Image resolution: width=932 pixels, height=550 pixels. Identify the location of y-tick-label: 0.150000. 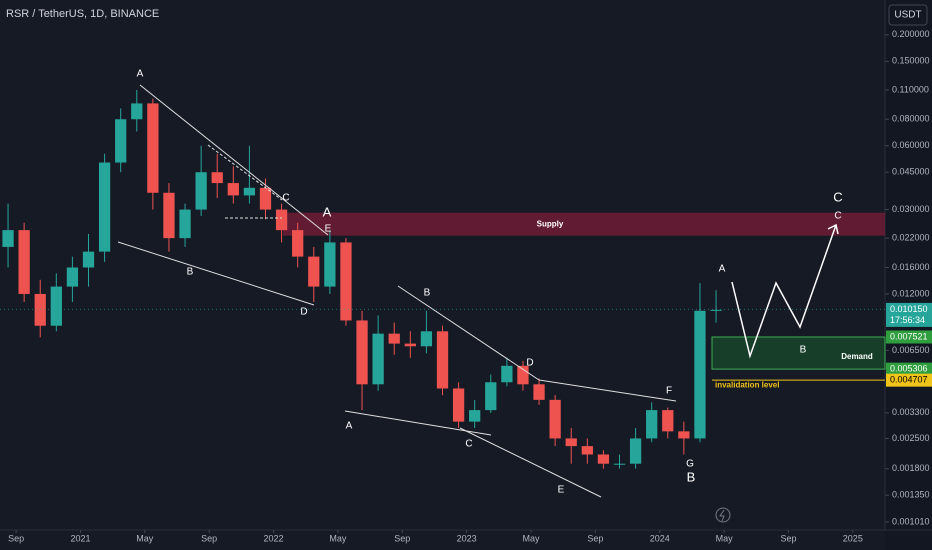
(911, 61).